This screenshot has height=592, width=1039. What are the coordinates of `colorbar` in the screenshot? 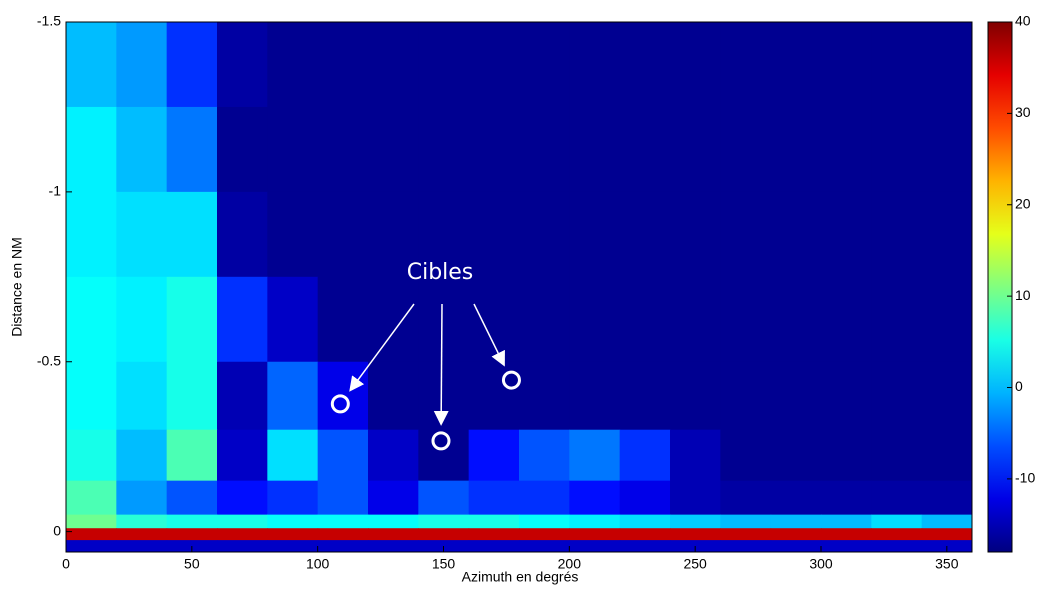 It's located at (1000, 287).